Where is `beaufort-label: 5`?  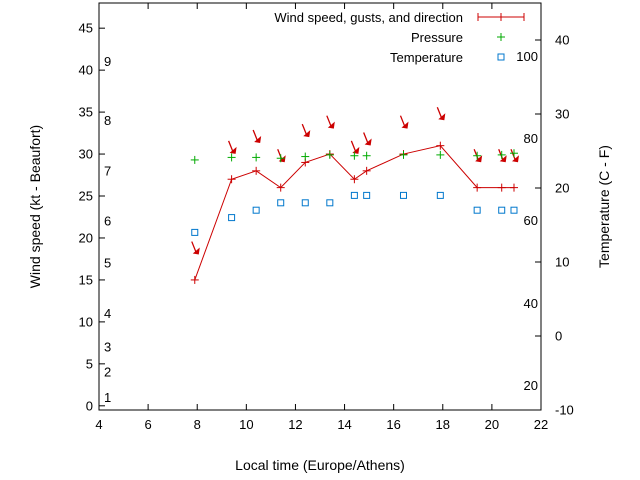 beaufort-label: 5 is located at coordinates (107, 263).